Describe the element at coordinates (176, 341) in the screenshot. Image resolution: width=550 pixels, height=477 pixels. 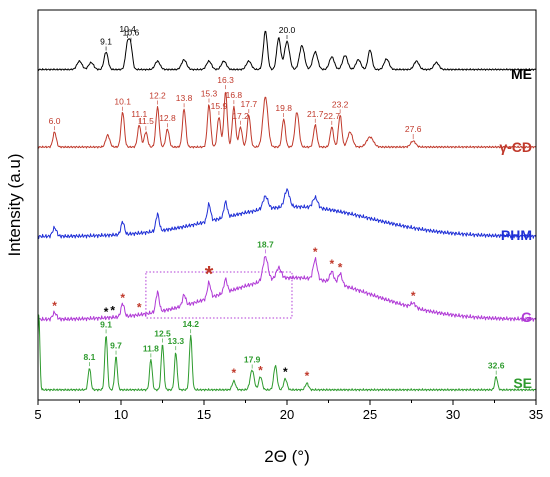
I see `peak-label-se: 13.3` at that location.